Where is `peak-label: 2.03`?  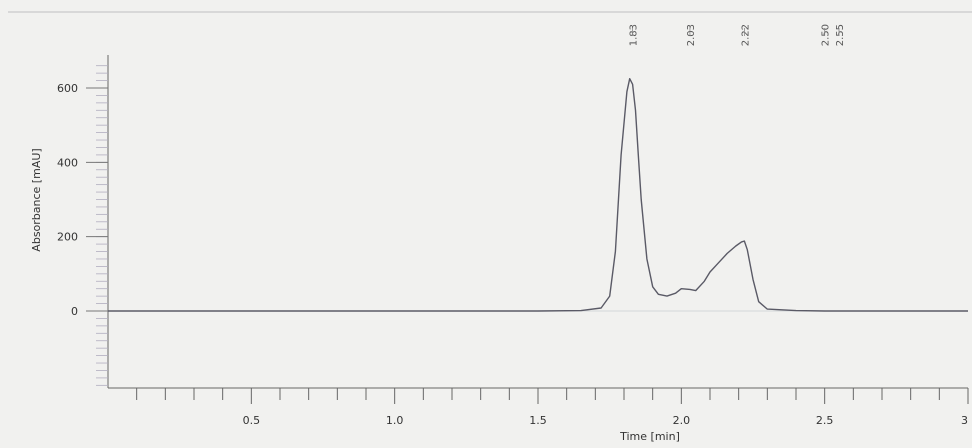
peak-label: 2.03 is located at coordinates (691, 35).